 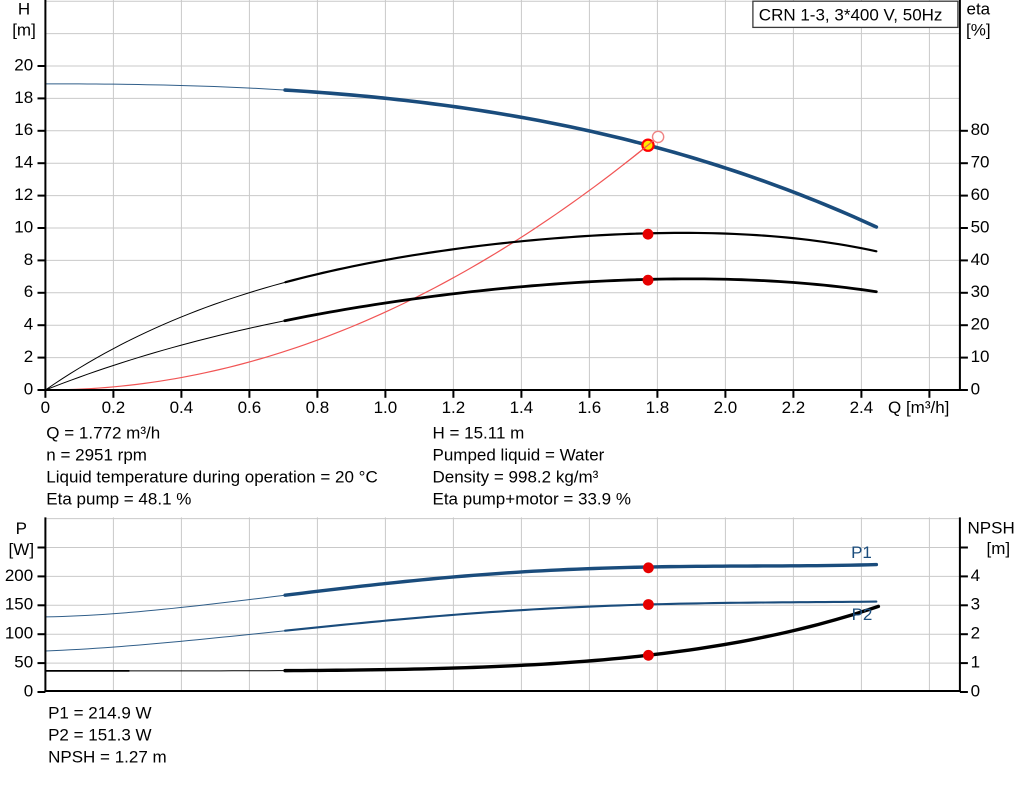 I want to click on svg-text: Eta pump+motor = 33.9 %, so click(x=532, y=499).